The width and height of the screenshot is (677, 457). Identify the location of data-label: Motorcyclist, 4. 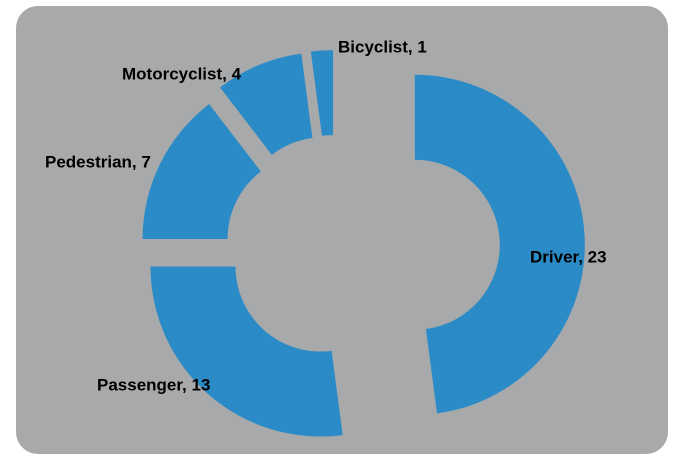
(182, 73).